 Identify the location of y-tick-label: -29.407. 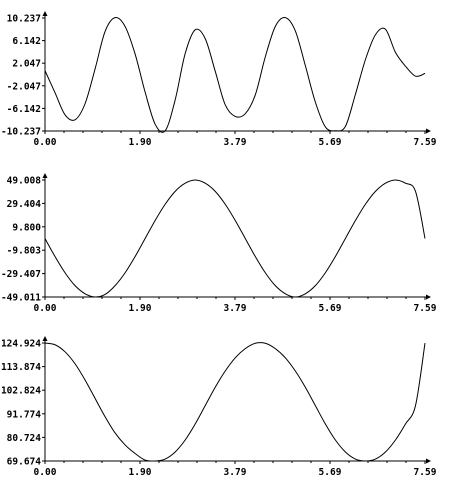
(21, 274).